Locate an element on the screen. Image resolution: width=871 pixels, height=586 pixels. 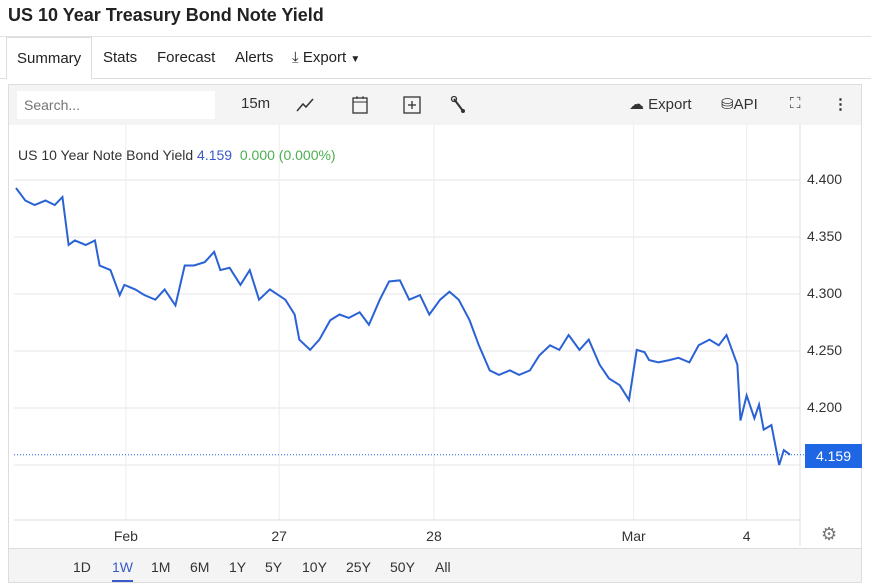
range-1y: 1Y is located at coordinates (238, 567).